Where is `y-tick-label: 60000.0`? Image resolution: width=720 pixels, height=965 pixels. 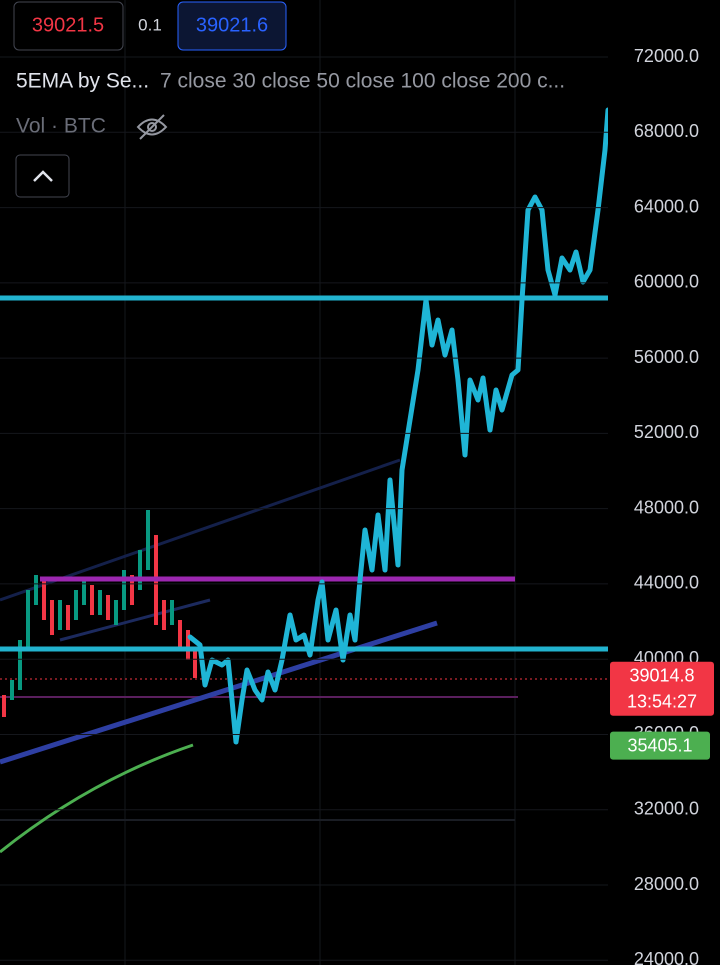
y-tick-label: 60000.0 is located at coordinates (666, 282).